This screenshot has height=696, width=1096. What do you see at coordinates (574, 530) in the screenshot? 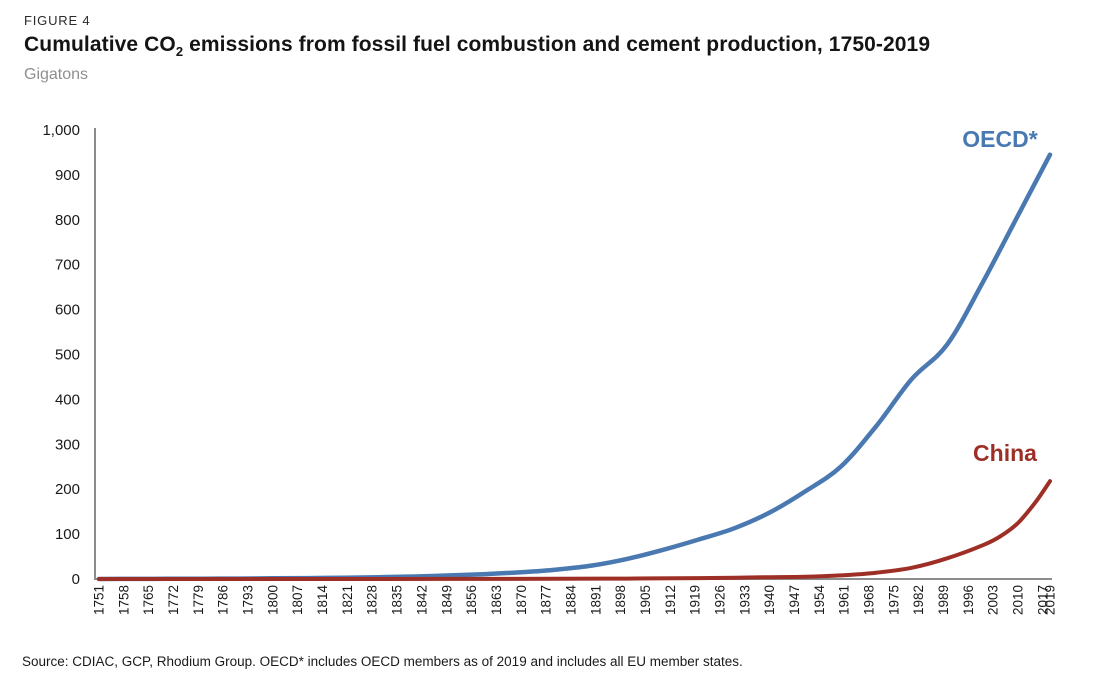
I see `series-line-china` at bounding box center [574, 530].